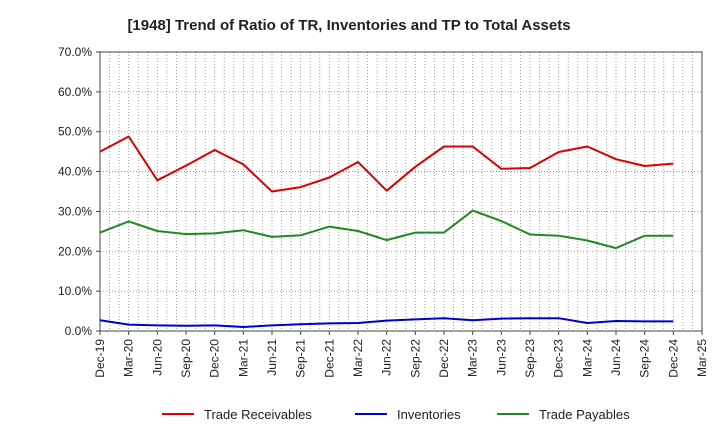 The image size is (720, 440). I want to click on x-tick-label: Dec-19, so click(100, 358).